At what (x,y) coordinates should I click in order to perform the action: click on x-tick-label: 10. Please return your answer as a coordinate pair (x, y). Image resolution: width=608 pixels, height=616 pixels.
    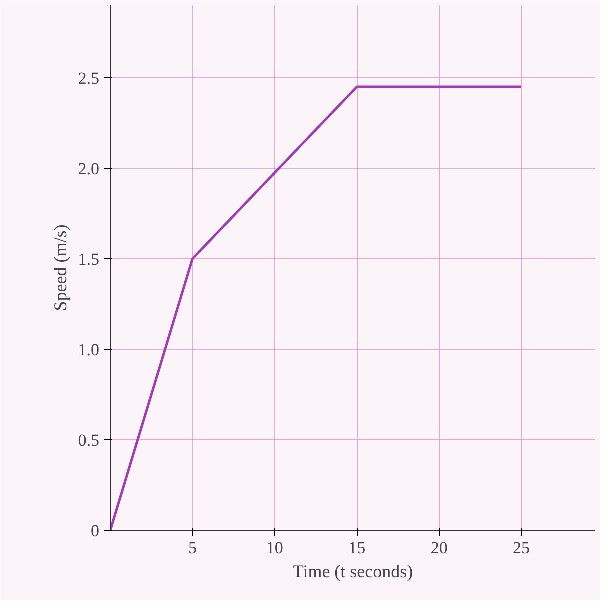
    Looking at the image, I should click on (275, 548).